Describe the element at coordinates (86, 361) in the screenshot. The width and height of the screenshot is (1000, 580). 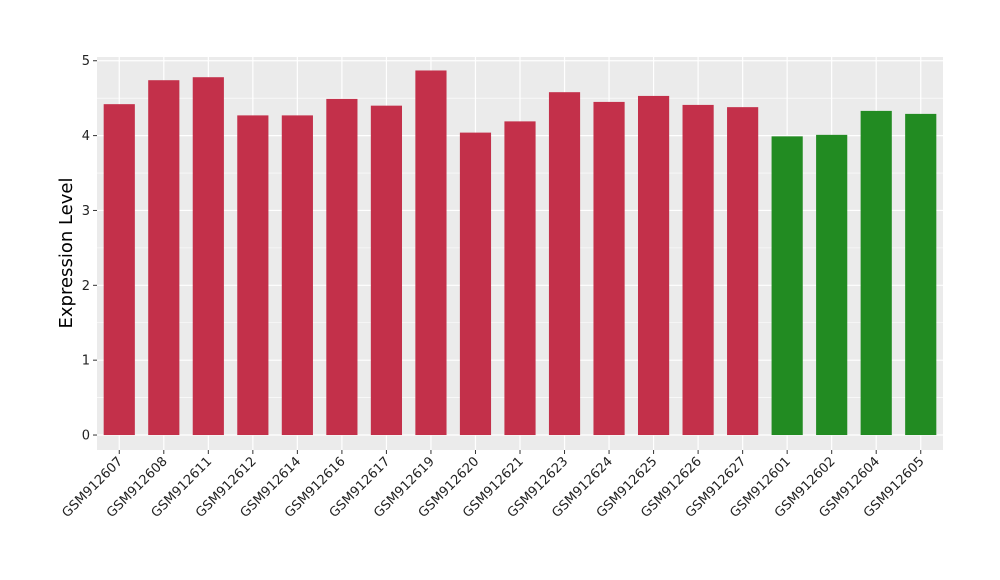
I see `y-tick-label: 1` at that location.